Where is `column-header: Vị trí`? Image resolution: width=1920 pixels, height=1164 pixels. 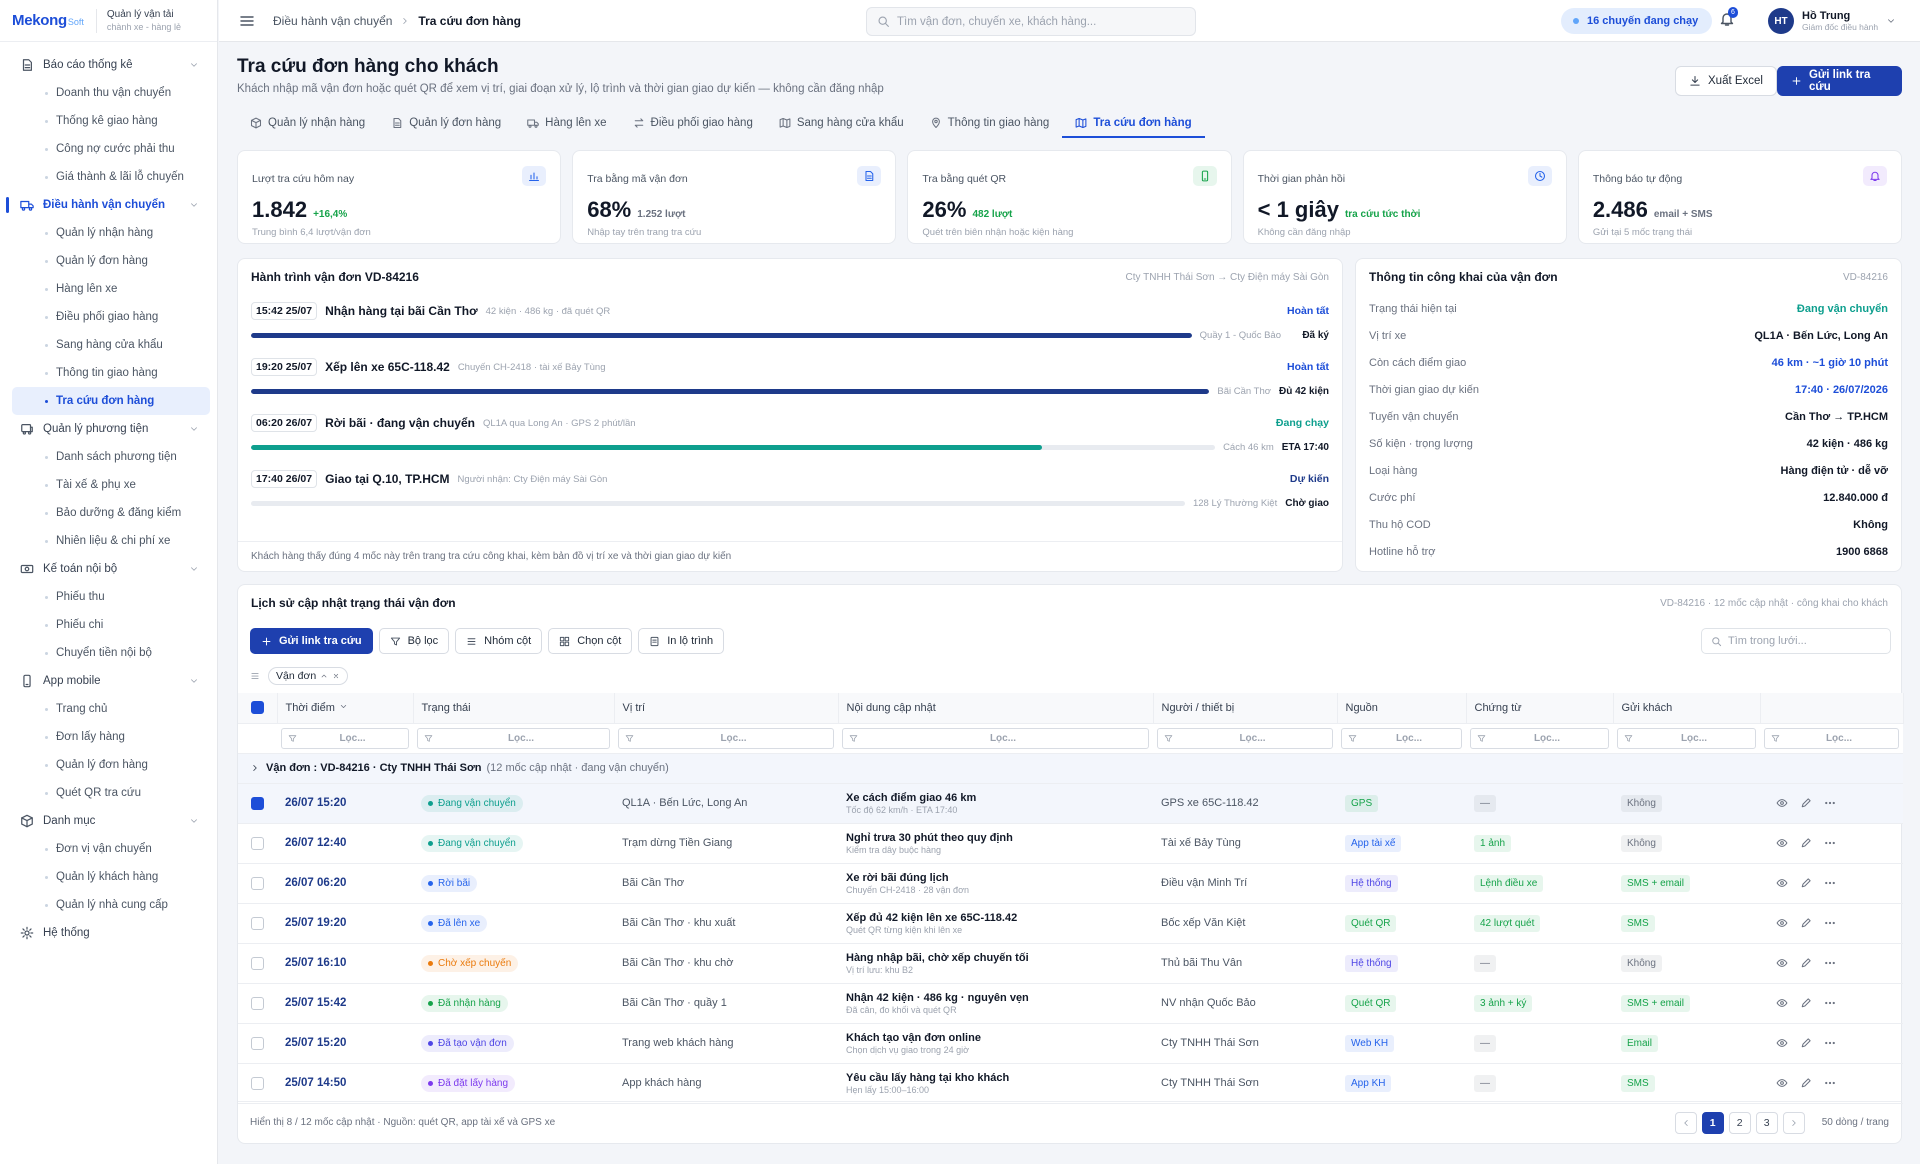 column-header: Vị trí is located at coordinates (726, 708).